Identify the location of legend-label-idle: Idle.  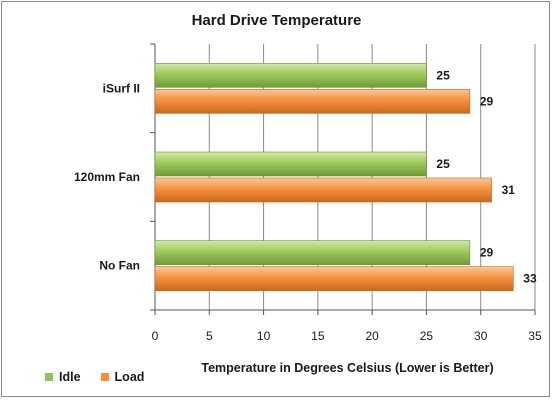
(70, 377).